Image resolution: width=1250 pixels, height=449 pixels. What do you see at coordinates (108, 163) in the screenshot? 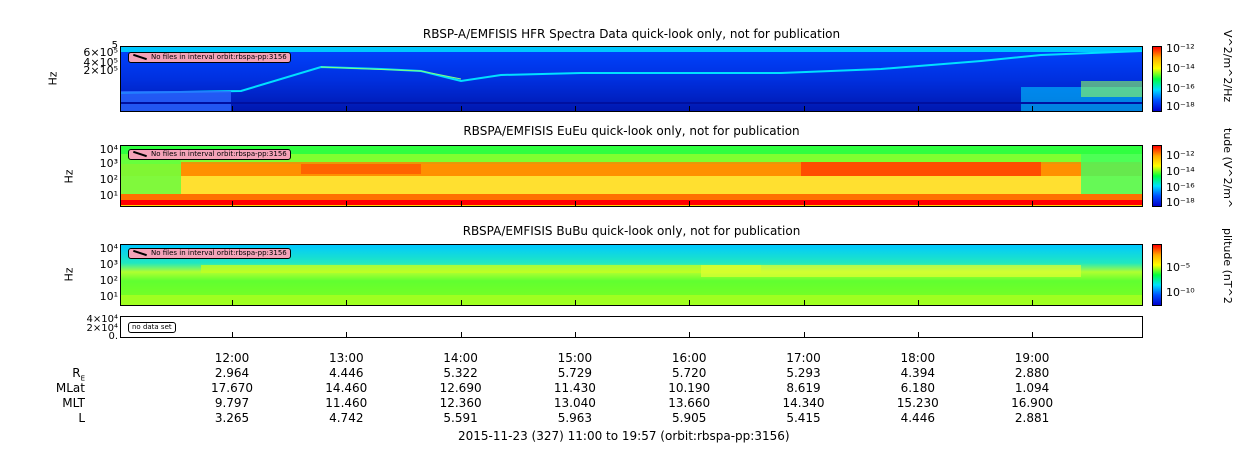
I see `panel-2-ytick: 10³` at bounding box center [108, 163].